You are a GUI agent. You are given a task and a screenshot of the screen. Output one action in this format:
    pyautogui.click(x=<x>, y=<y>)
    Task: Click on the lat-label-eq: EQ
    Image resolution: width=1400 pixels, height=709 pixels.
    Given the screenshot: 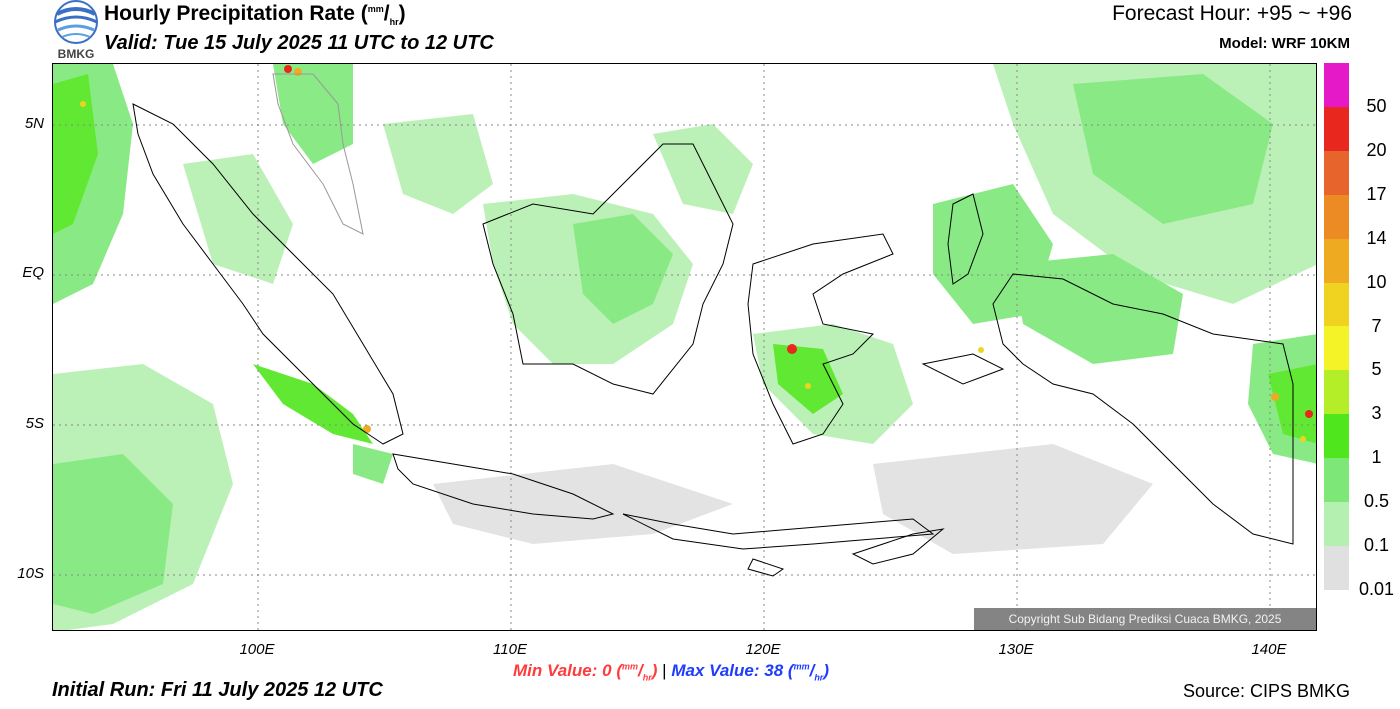 What is the action you would take?
    pyautogui.click(x=33, y=272)
    